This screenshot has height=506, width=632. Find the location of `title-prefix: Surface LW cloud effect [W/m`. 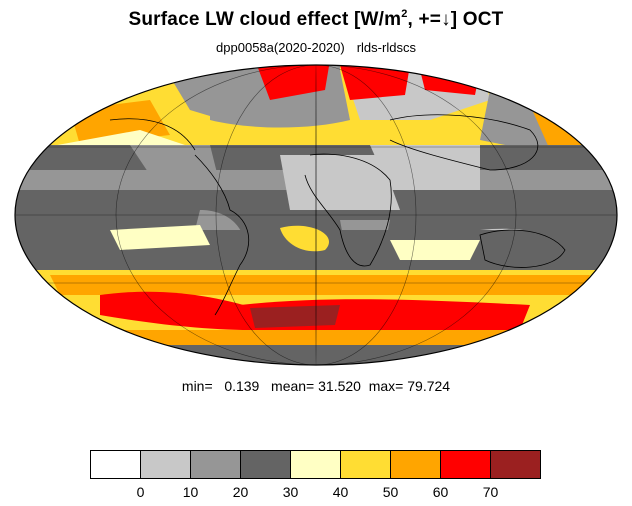

title-prefix: Surface LW cloud effect [W/m is located at coordinates (265, 19).